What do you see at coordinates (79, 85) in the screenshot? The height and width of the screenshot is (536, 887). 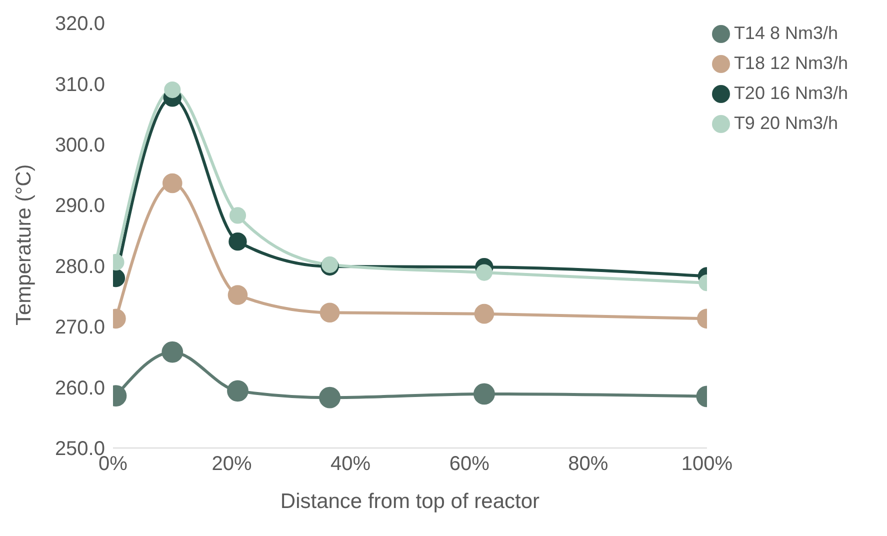 I see `y-tick-label: 310.0` at bounding box center [79, 85].